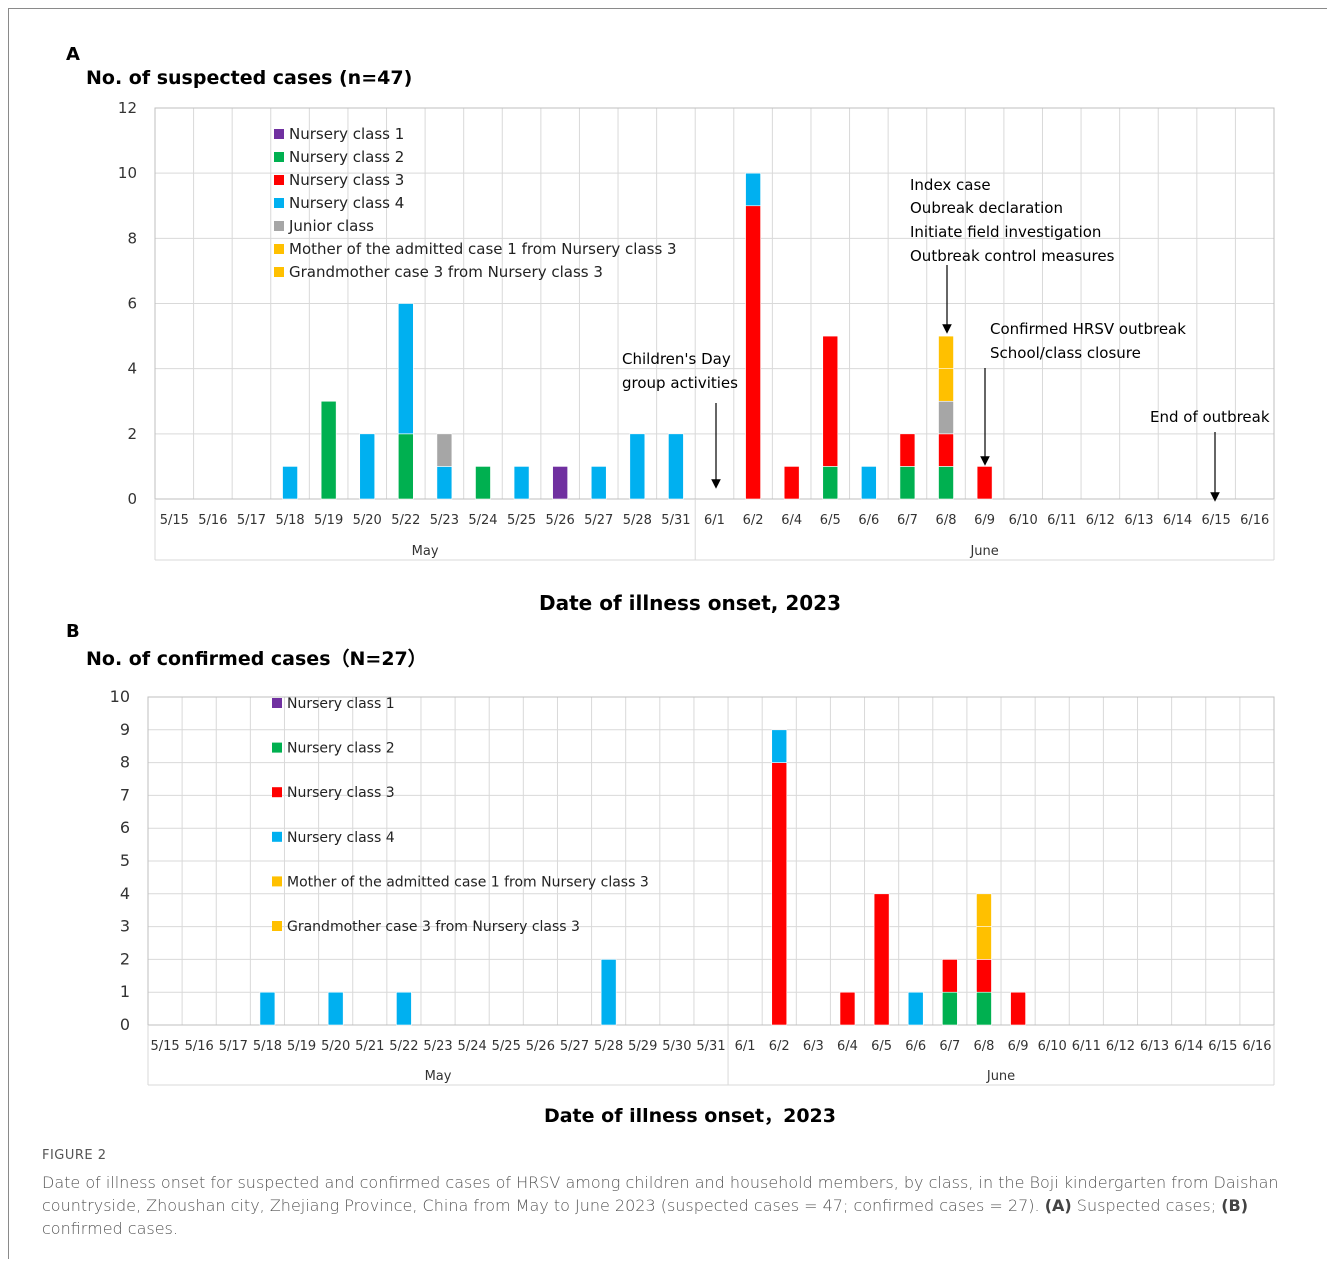  I want to click on x-tick-label: 6/3, so click(813, 1046).